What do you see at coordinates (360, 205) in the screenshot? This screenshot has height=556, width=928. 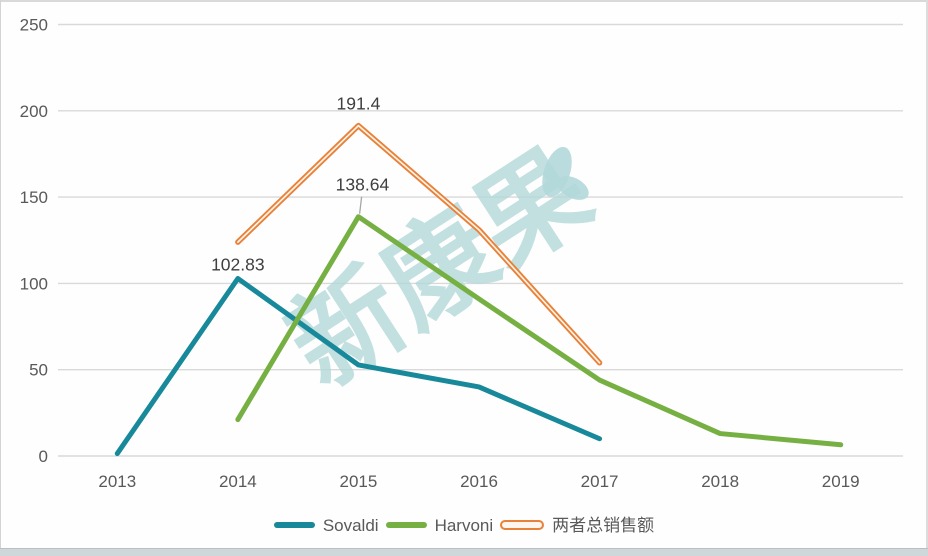 I see `data-label-leader` at bounding box center [360, 205].